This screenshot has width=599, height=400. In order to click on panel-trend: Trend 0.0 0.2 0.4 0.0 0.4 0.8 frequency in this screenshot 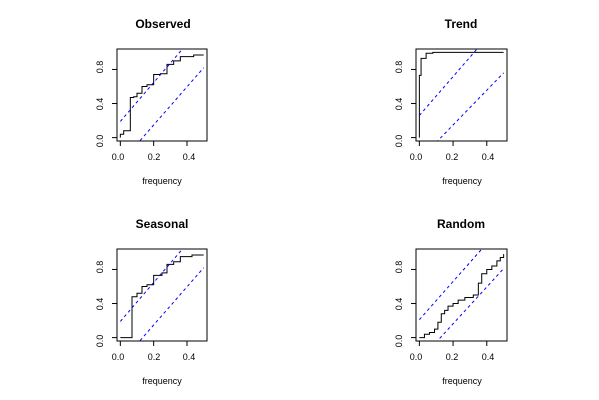, I will do `click(451, 101)`.